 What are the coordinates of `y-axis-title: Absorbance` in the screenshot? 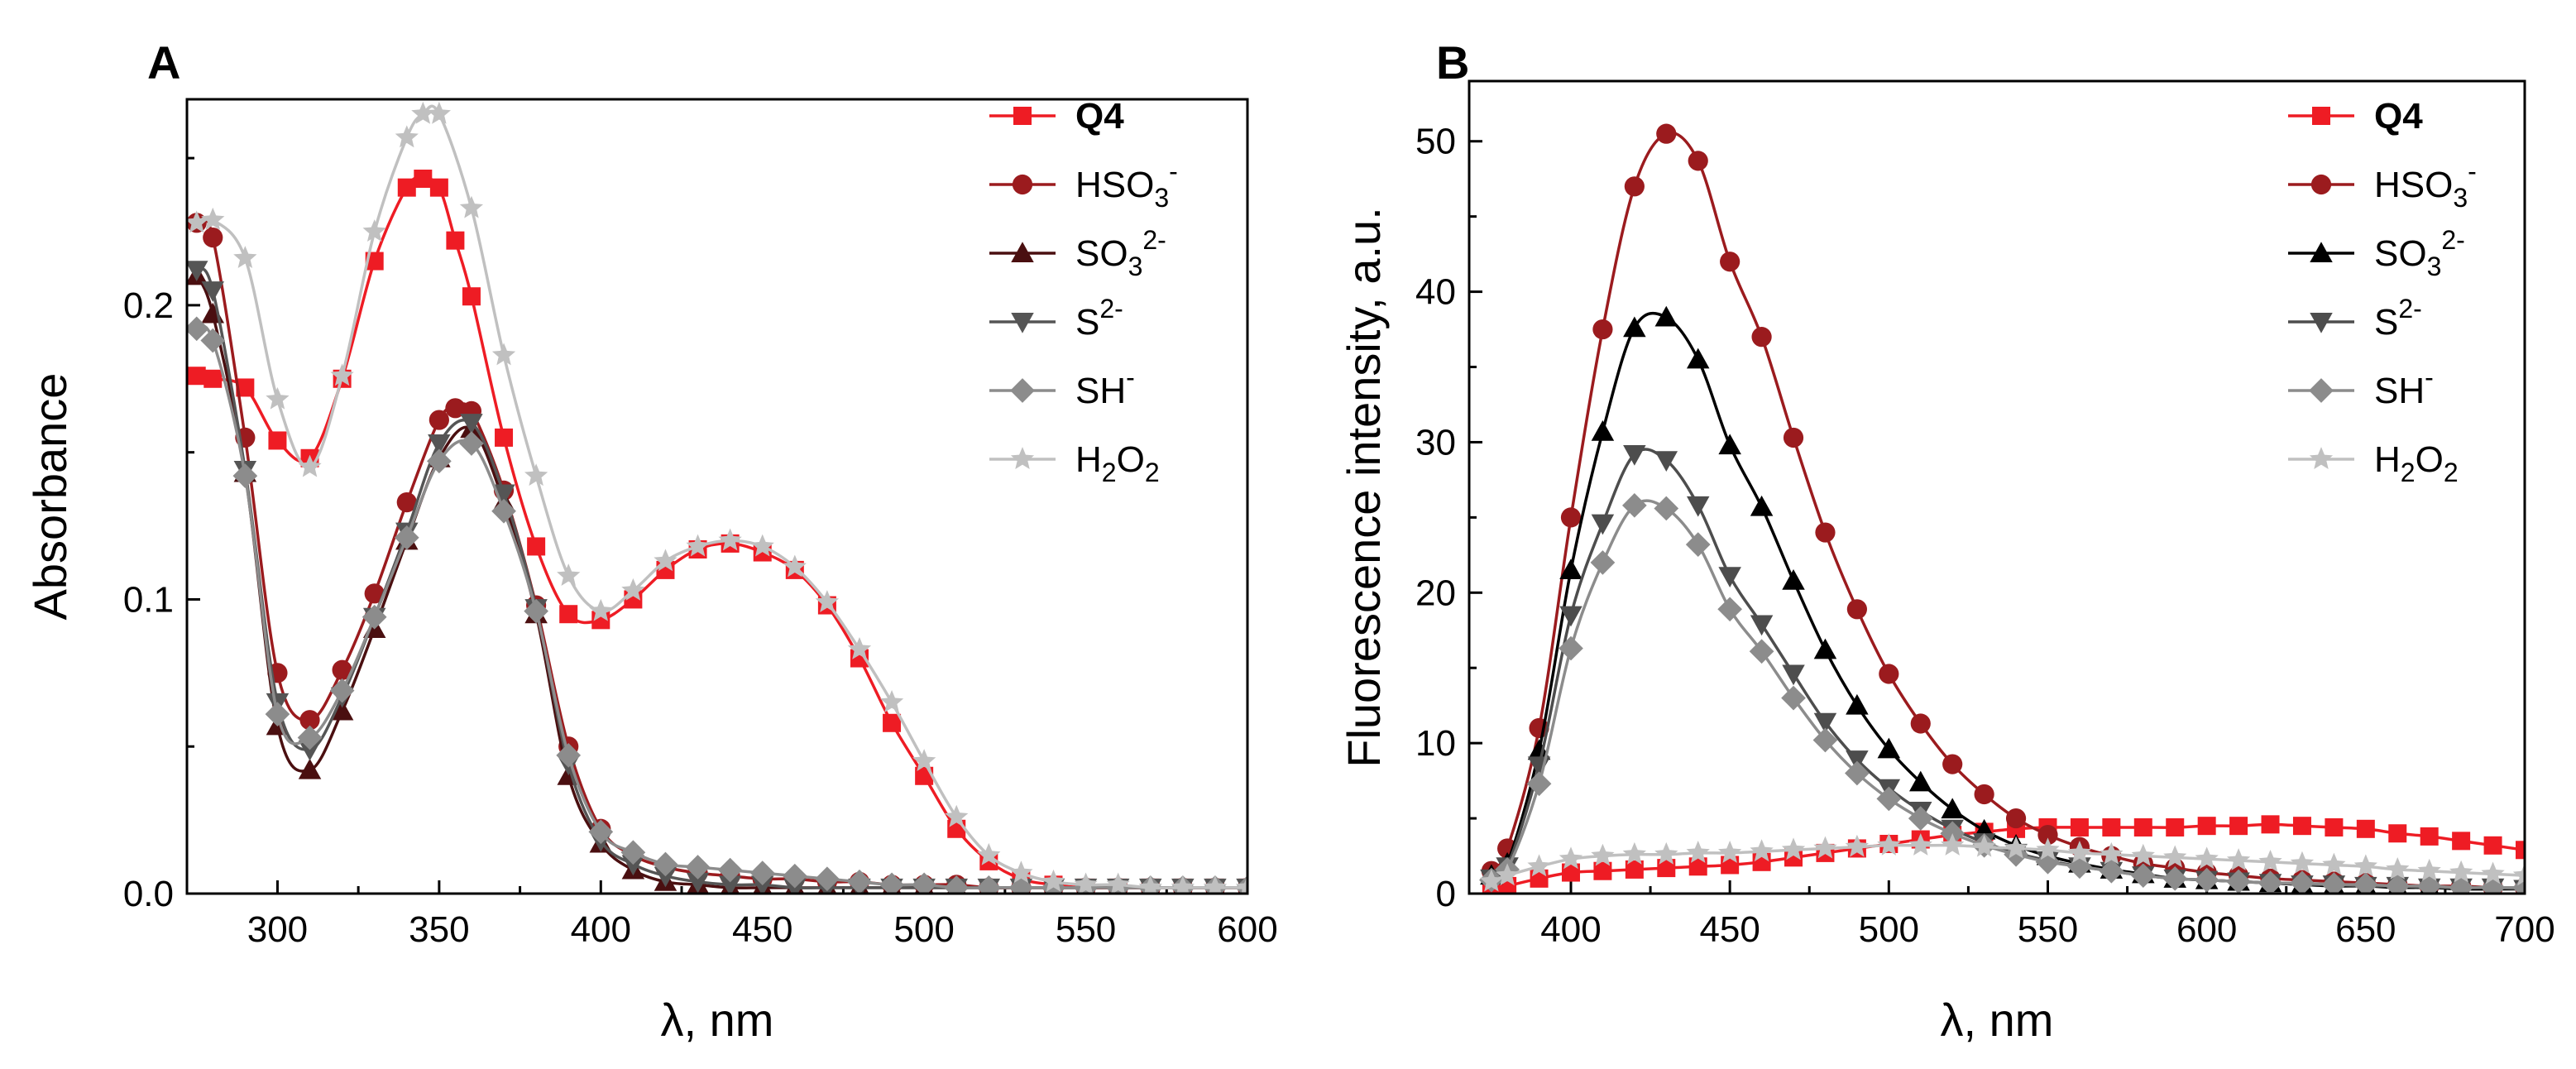 It's located at (50, 497).